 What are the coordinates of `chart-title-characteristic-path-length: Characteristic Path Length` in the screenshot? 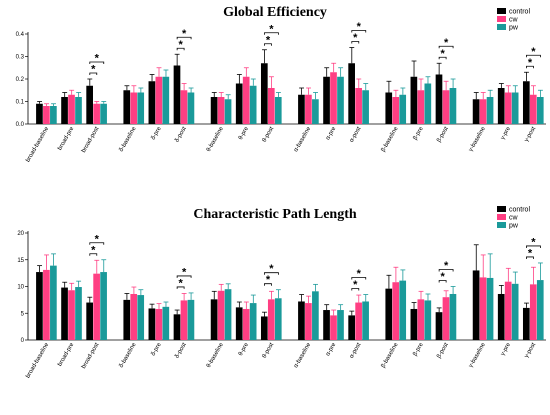 It's located at (275, 214).